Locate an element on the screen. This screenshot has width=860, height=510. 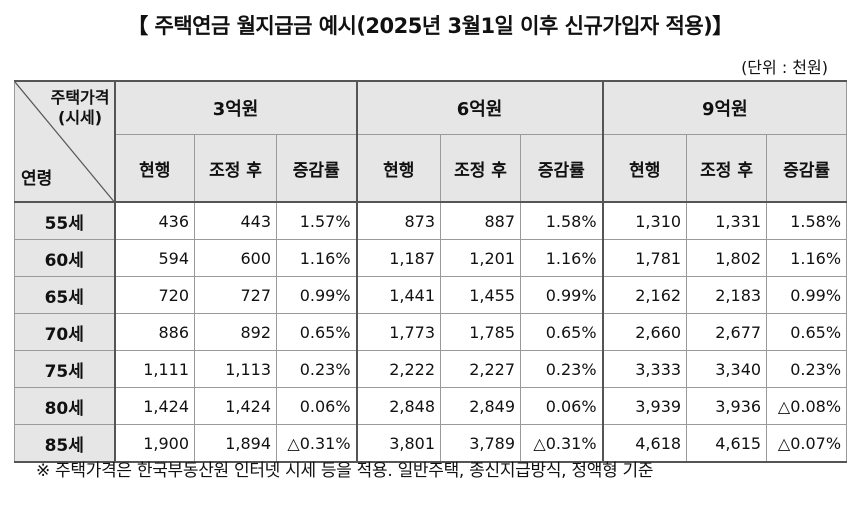
value-cell: 1,802 is located at coordinates (727, 258).